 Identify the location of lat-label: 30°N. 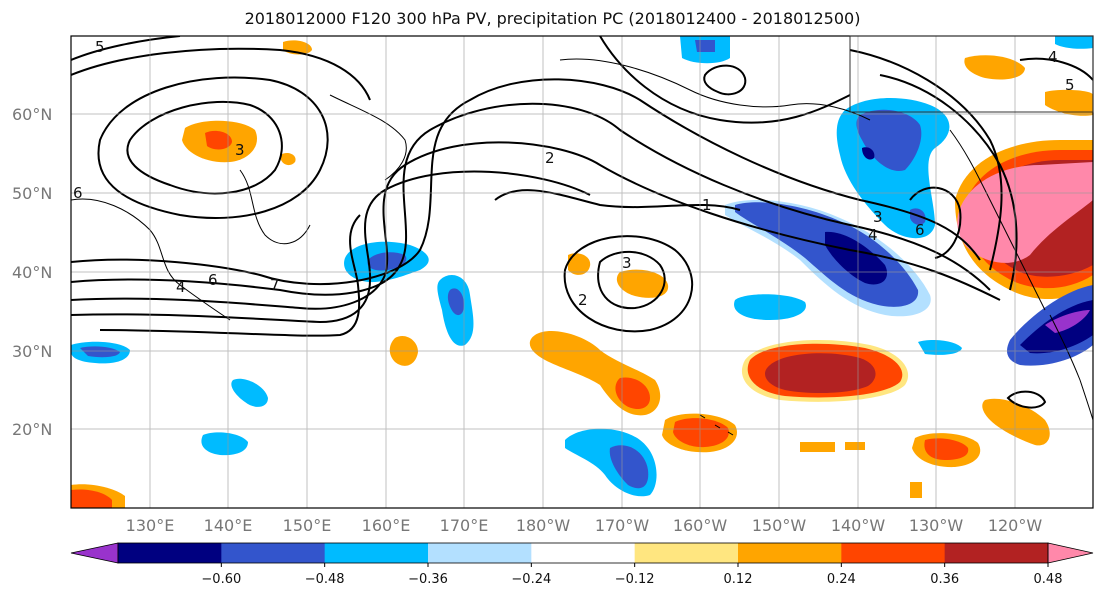
(32, 351).